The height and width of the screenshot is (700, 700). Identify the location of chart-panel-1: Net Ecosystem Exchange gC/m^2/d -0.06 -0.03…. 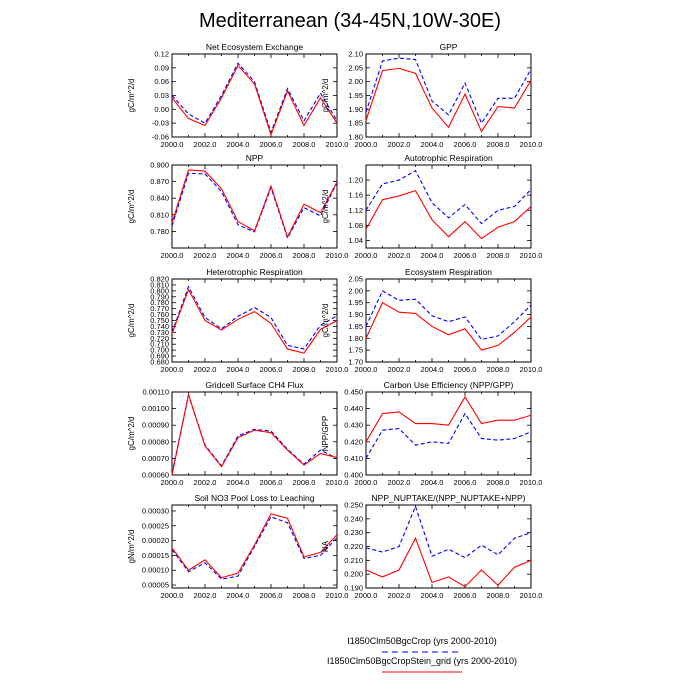
(237, 95).